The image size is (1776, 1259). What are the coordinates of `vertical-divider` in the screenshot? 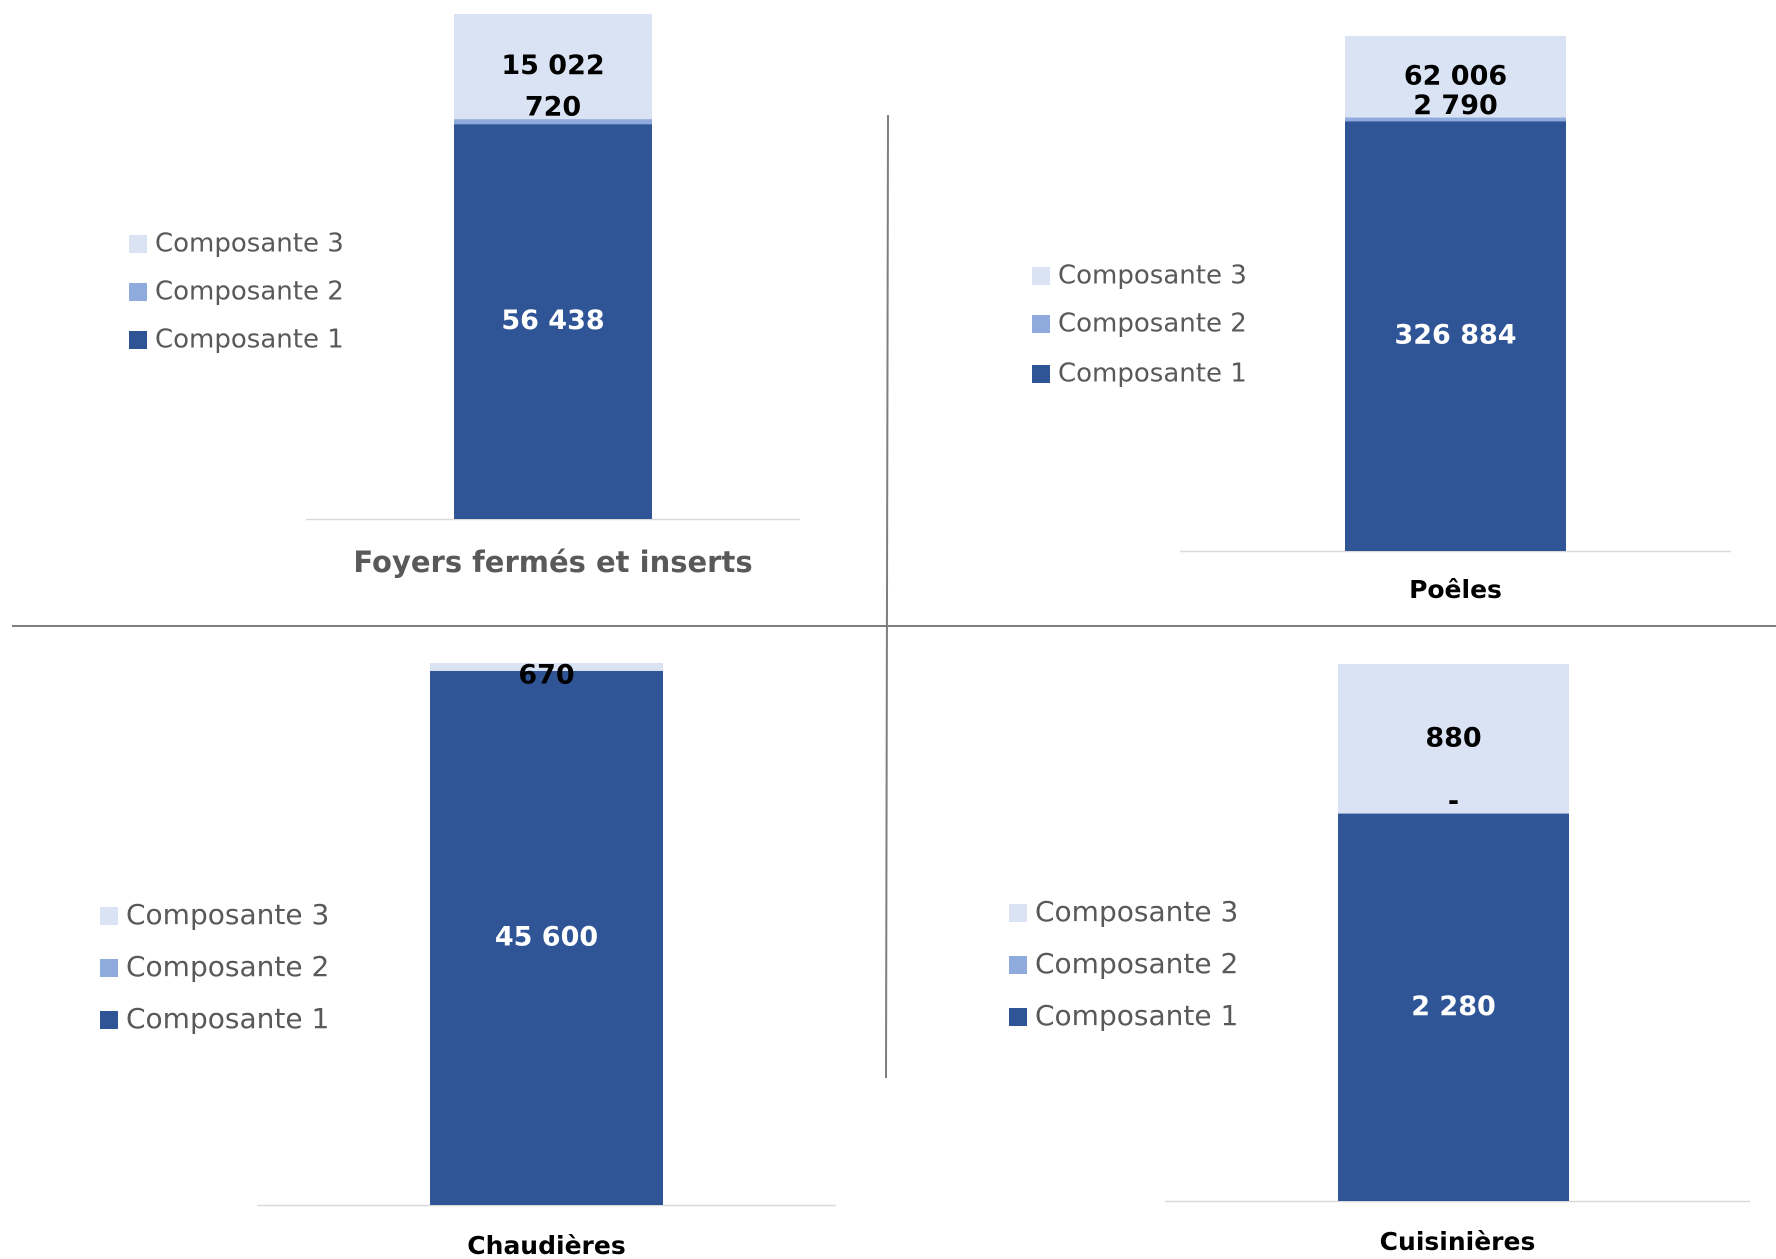 It's located at (887, 596).